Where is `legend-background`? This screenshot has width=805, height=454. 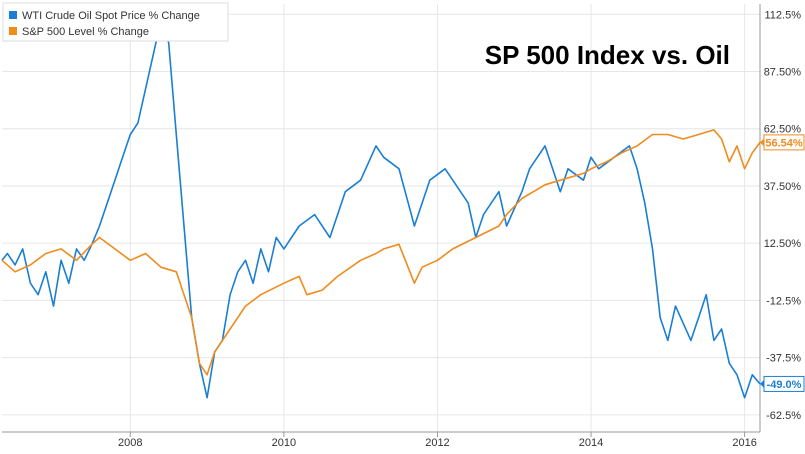 legend-background is located at coordinates (115, 22).